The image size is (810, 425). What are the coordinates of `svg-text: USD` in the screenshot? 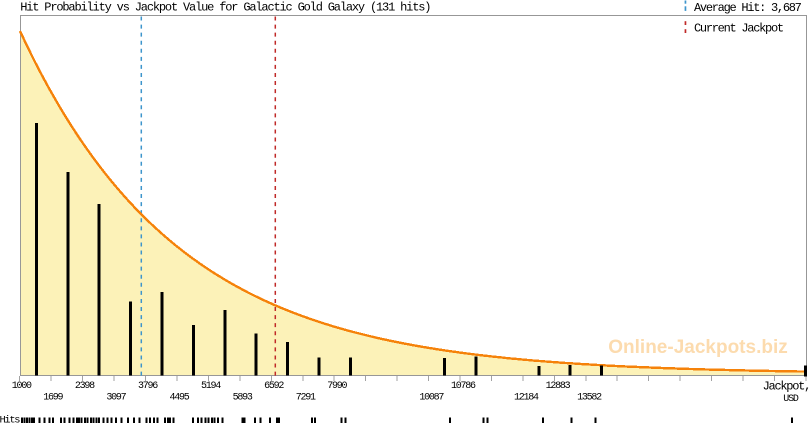 It's located at (791, 399).